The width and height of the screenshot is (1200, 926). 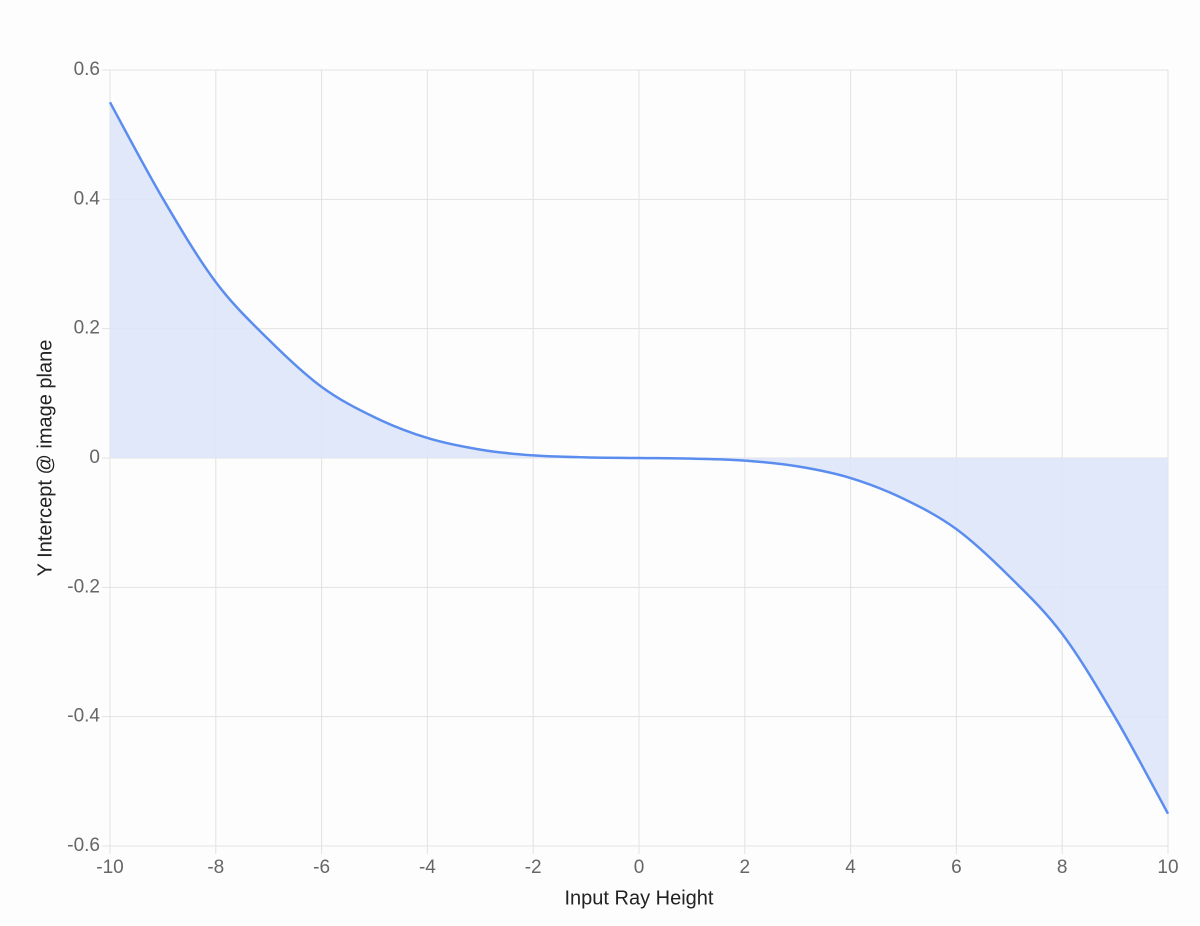 I want to click on x-tick-label: 10, so click(x=1167, y=867).